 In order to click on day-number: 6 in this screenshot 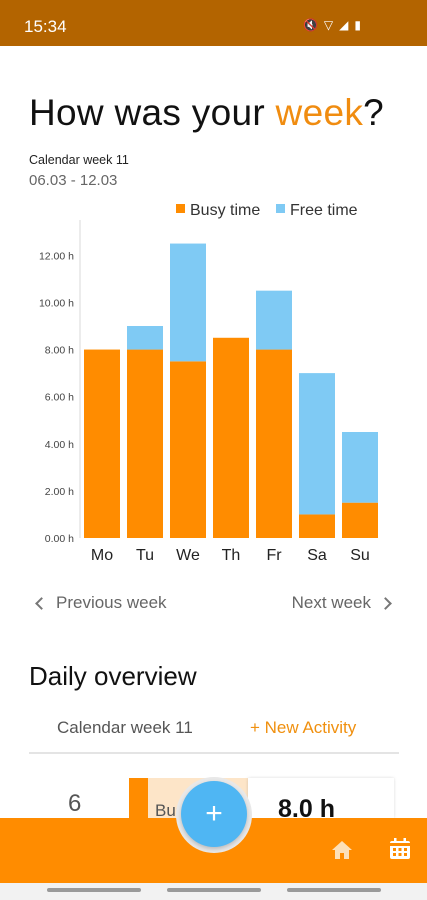, I will do `click(75, 803)`.